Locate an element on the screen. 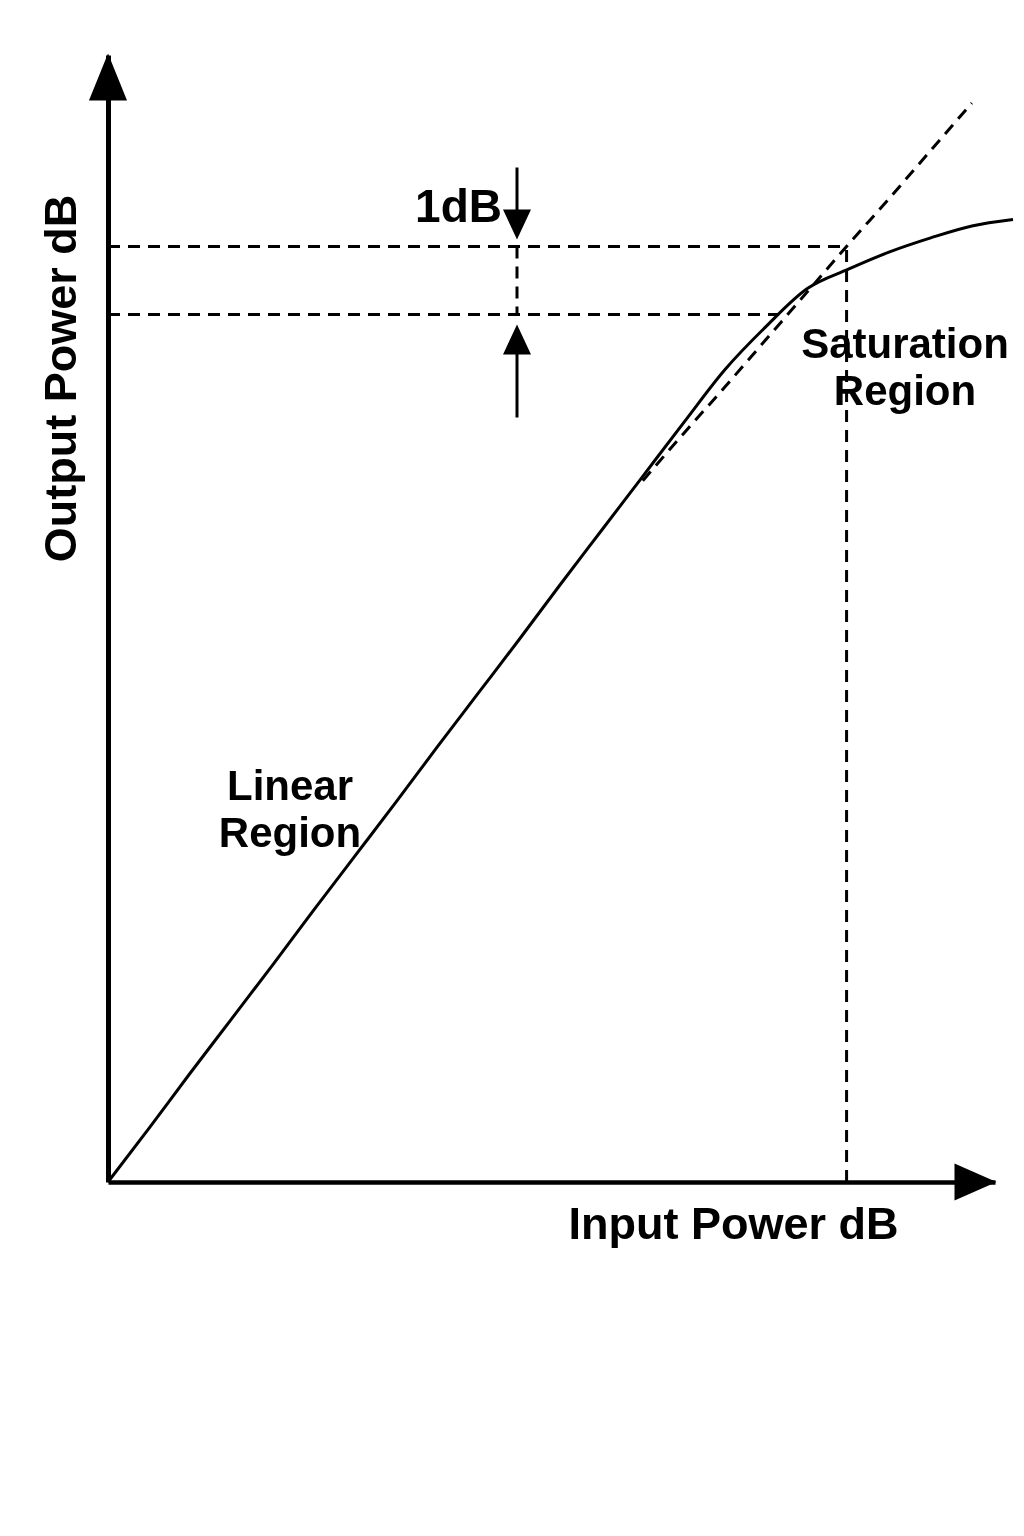  annotation: Linear Region is located at coordinates (290, 809).